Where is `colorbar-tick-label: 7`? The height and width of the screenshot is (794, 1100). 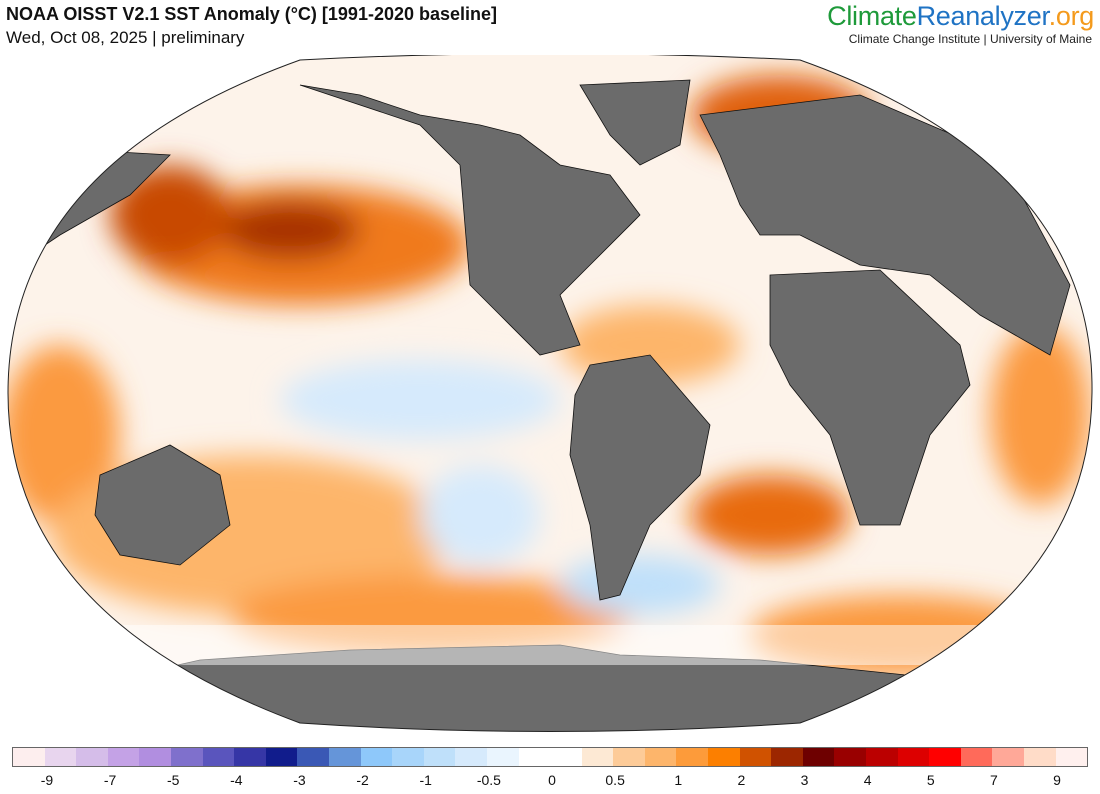
colorbar-tick-label: 7 is located at coordinates (993, 780).